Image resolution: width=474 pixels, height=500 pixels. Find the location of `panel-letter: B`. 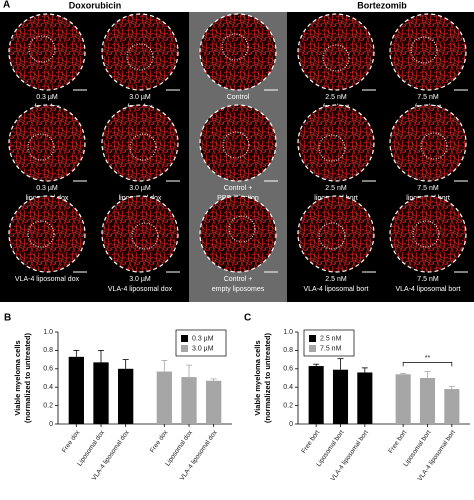

panel-letter: B is located at coordinates (7, 318).